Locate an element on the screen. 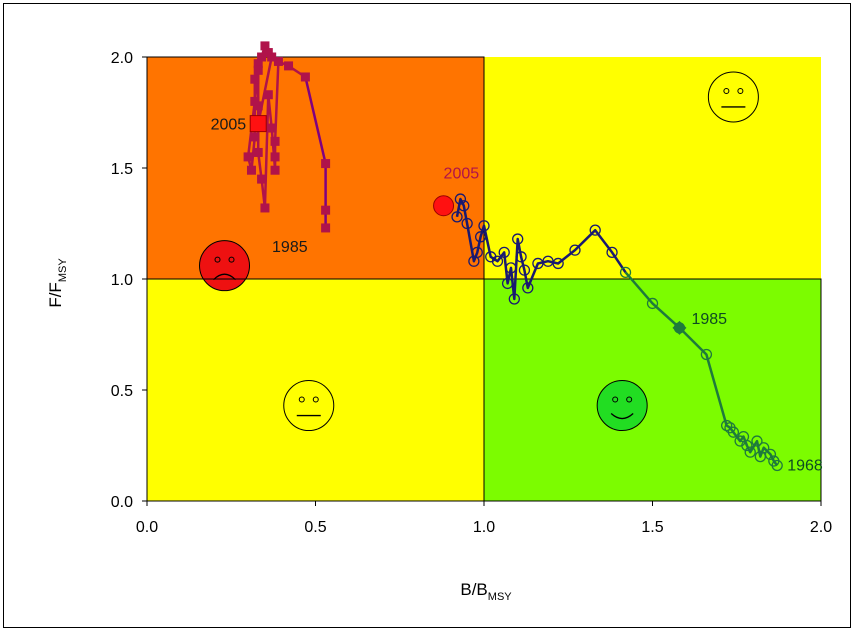 Image resolution: width=856 pixels, height=634 pixels. x-axis-label-main: B/B is located at coordinates (473, 589).